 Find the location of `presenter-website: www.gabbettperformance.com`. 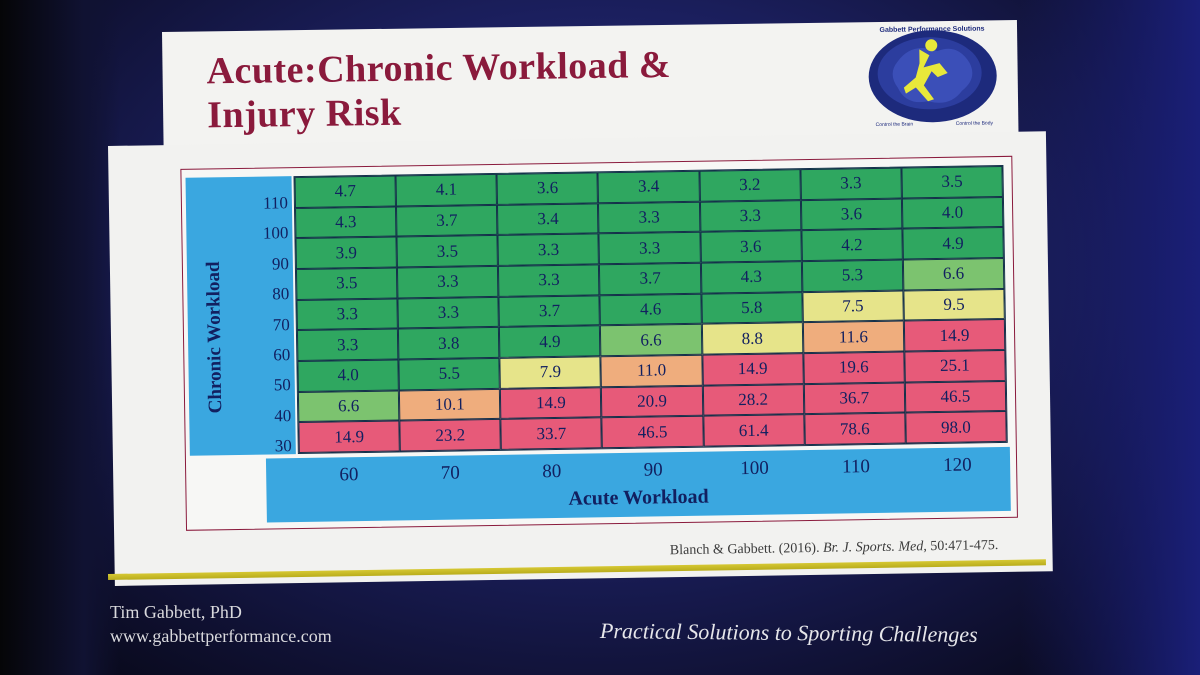

presenter-website: www.gabbettperformance.com is located at coordinates (221, 636).